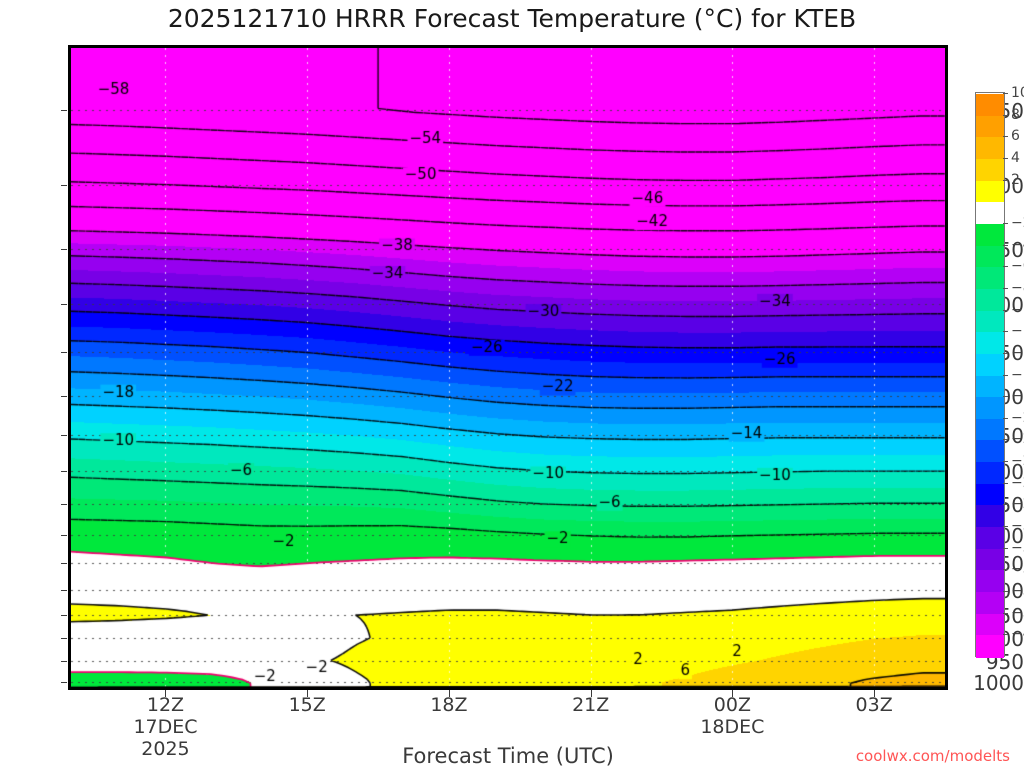 This screenshot has height=768, width=1024. Describe the element at coordinates (1017, 309) in the screenshot. I see `colorbar-label--10: −10` at that location.